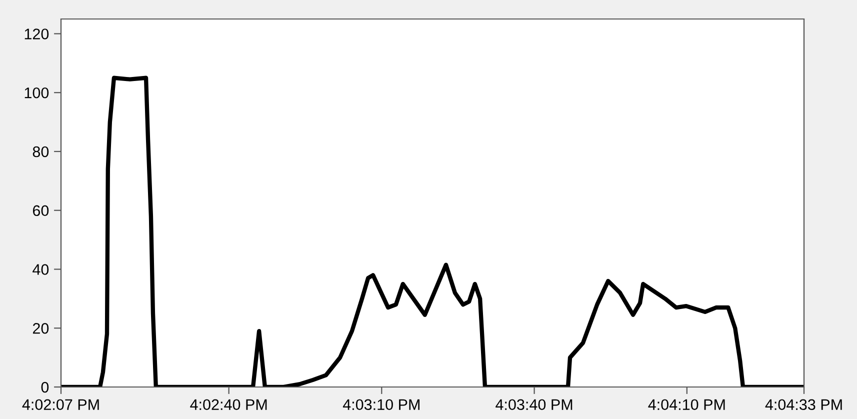  Describe the element at coordinates (803, 404) in the screenshot. I see `x-tick-label: 4:04:33 PM` at that location.